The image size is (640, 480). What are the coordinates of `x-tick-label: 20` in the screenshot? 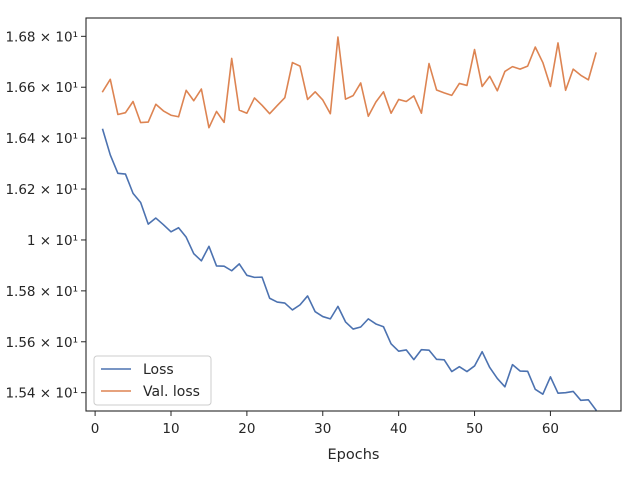 It's located at (246, 429).